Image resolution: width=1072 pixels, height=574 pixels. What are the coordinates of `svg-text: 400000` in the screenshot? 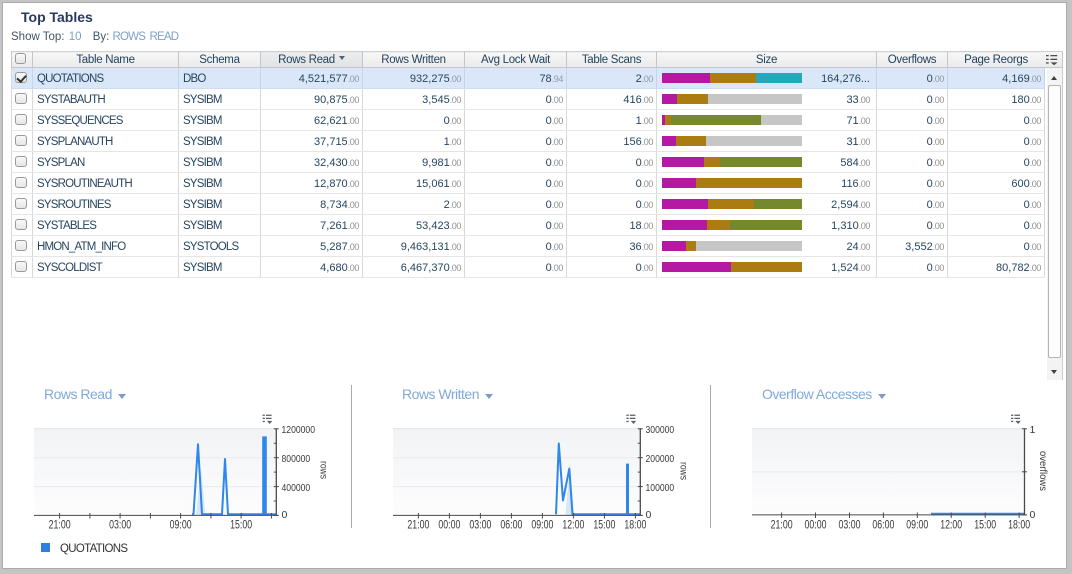 It's located at (296, 488).